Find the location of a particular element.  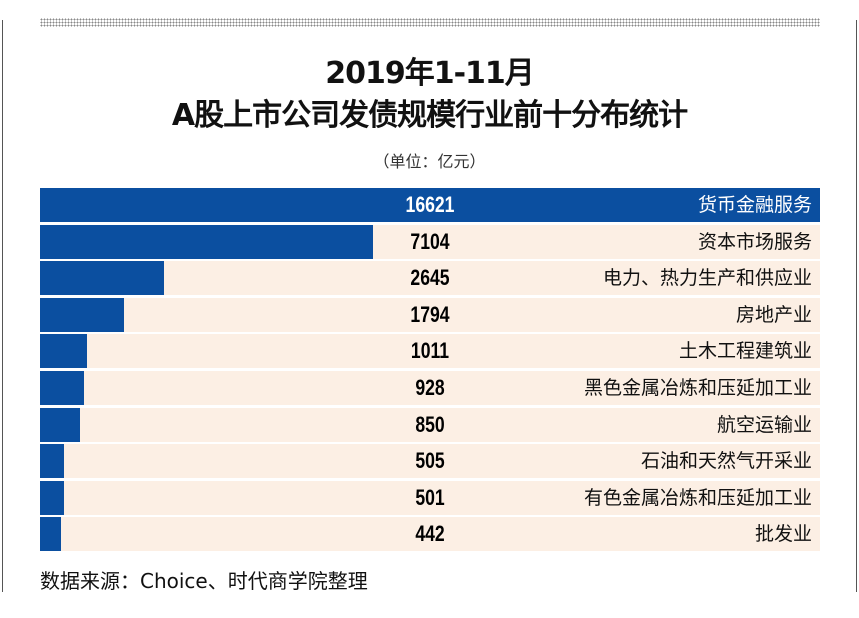

category-label: 航空运输业 is located at coordinates (764, 424).